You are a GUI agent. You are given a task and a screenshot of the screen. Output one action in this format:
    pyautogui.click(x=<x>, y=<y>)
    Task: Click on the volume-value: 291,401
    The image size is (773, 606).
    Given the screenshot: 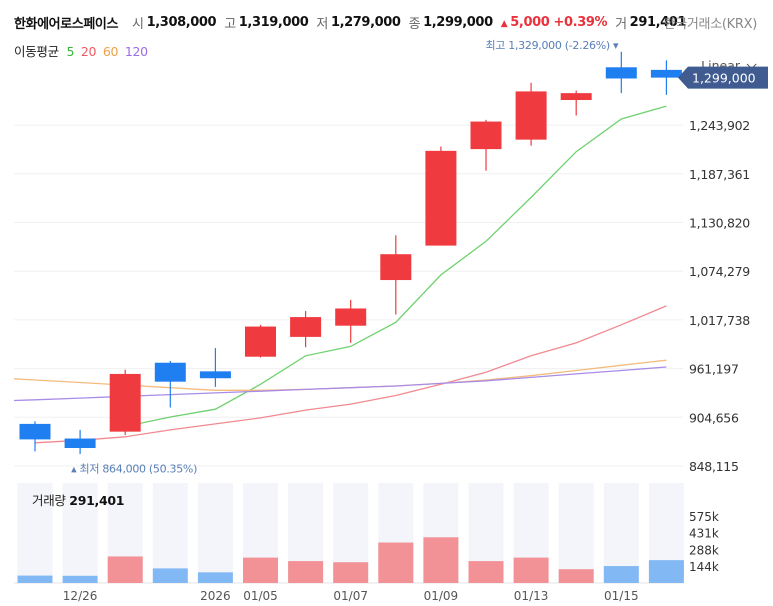 What is the action you would take?
    pyautogui.click(x=658, y=22)
    